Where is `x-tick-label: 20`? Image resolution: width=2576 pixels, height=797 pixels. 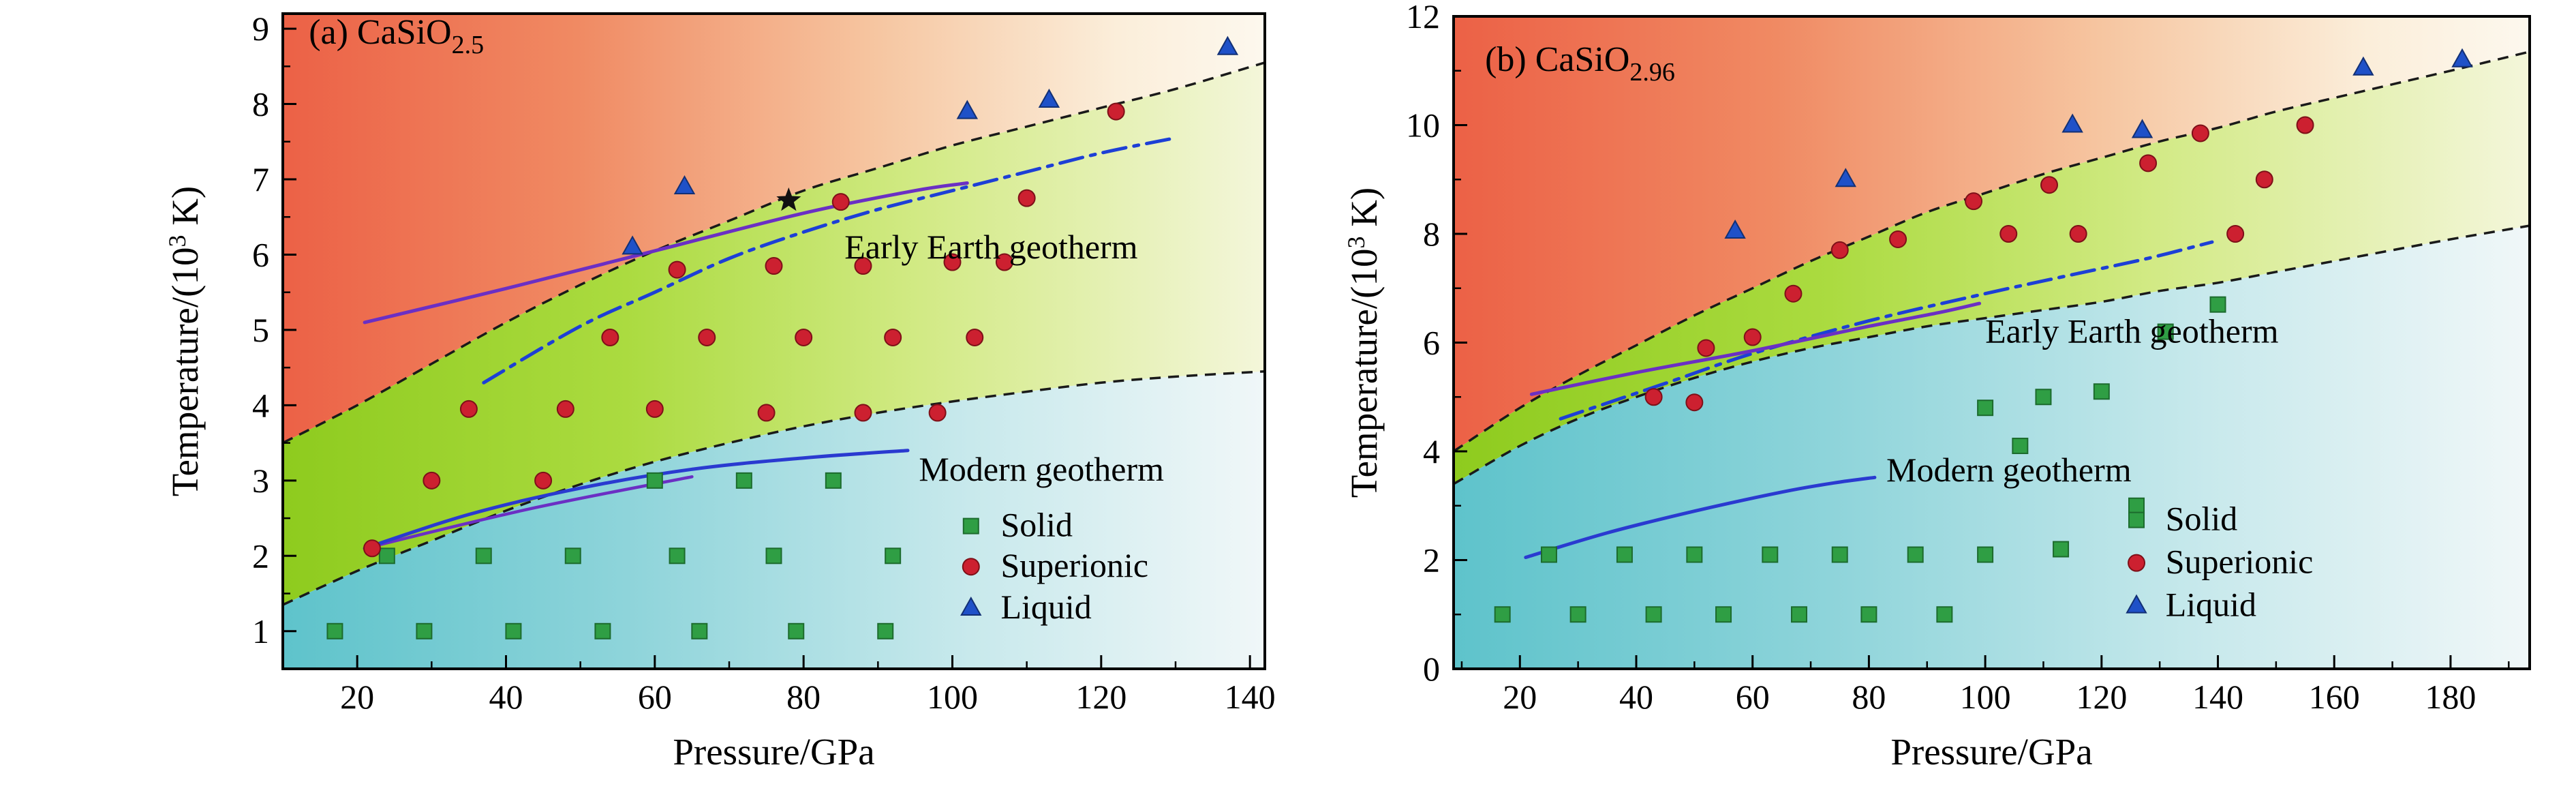
x-tick-label: 20 is located at coordinates (357, 697).